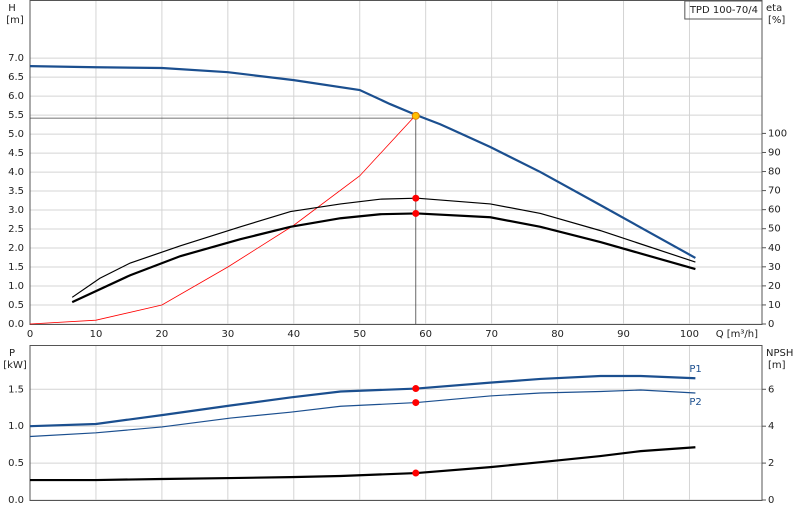 The width and height of the screenshot is (800, 520). What do you see at coordinates (16, 248) in the screenshot?
I see `y-tick-label: 2.0` at bounding box center [16, 248].